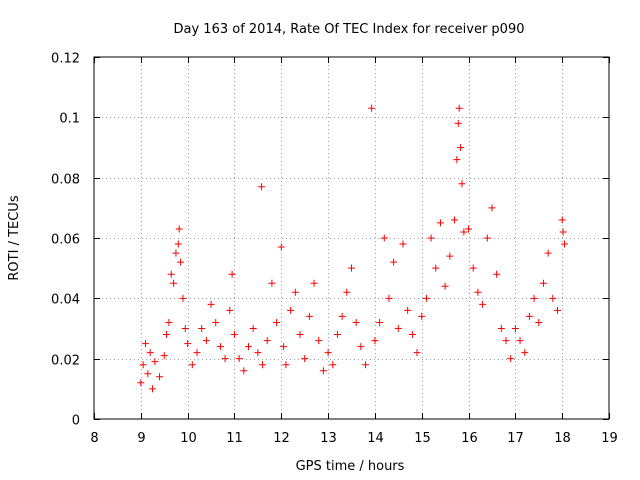 The width and height of the screenshot is (640, 480). What do you see at coordinates (69, 119) in the screenshot?
I see `y-tick-label: 0.1` at bounding box center [69, 119].